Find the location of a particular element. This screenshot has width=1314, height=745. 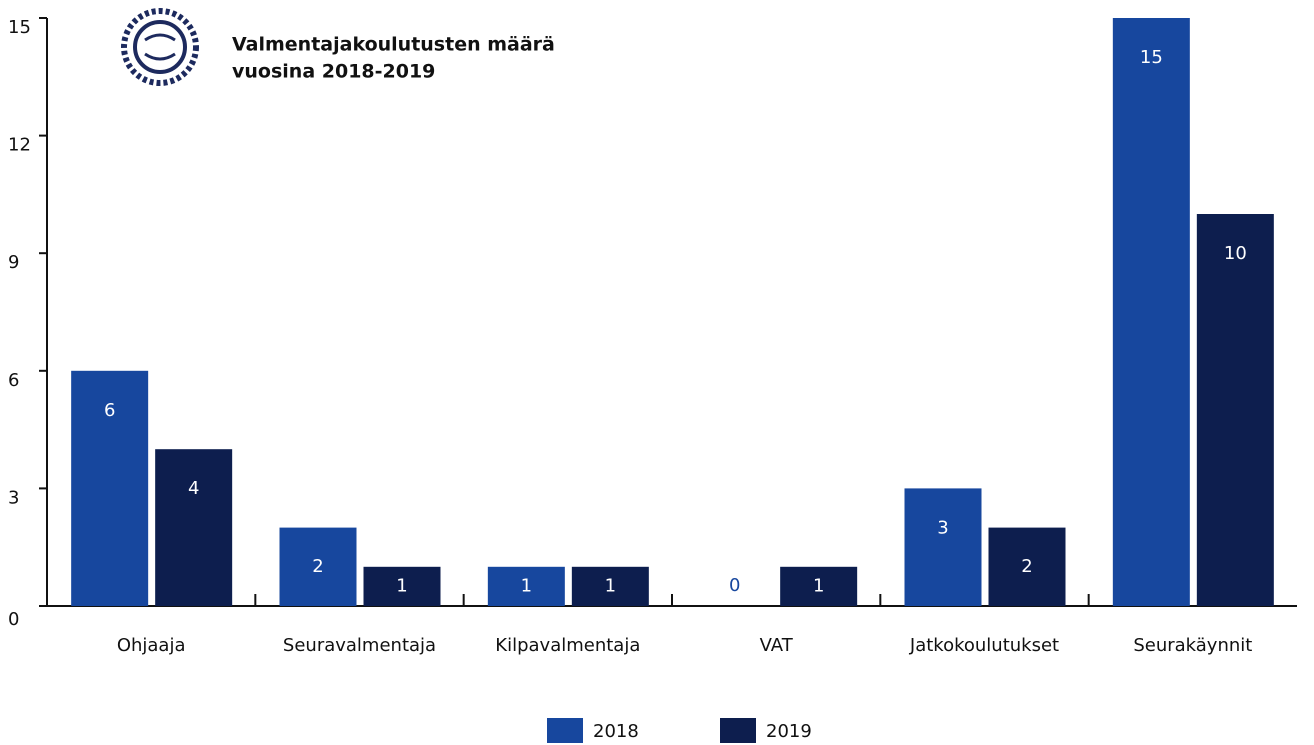

legend-label: 2018 is located at coordinates (616, 731).